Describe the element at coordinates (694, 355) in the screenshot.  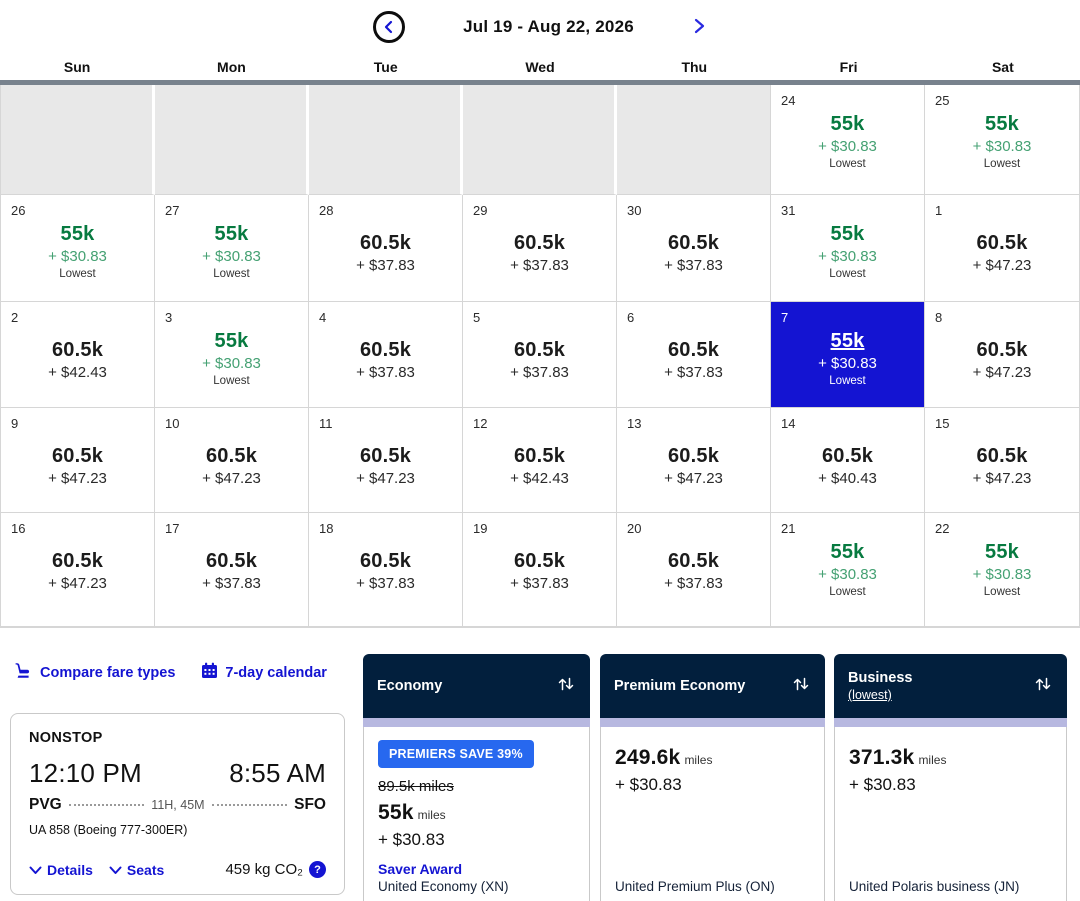
I see `calendar-day-cell-6: 6 60.5k + $37.83` at that location.